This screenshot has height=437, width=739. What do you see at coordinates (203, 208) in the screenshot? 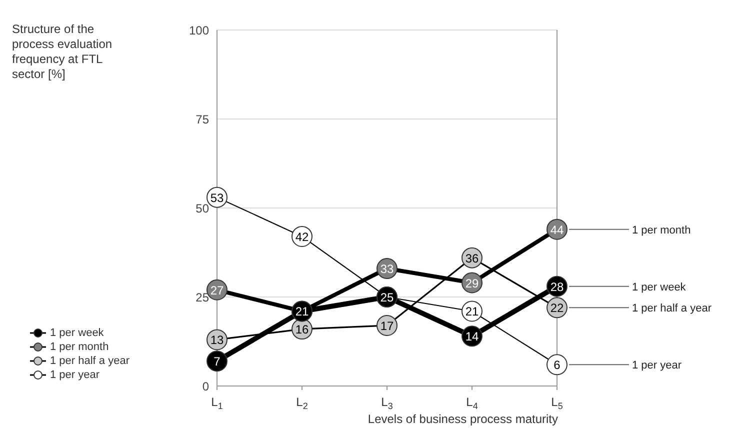
I see `y-tick-label: 50` at bounding box center [203, 208].